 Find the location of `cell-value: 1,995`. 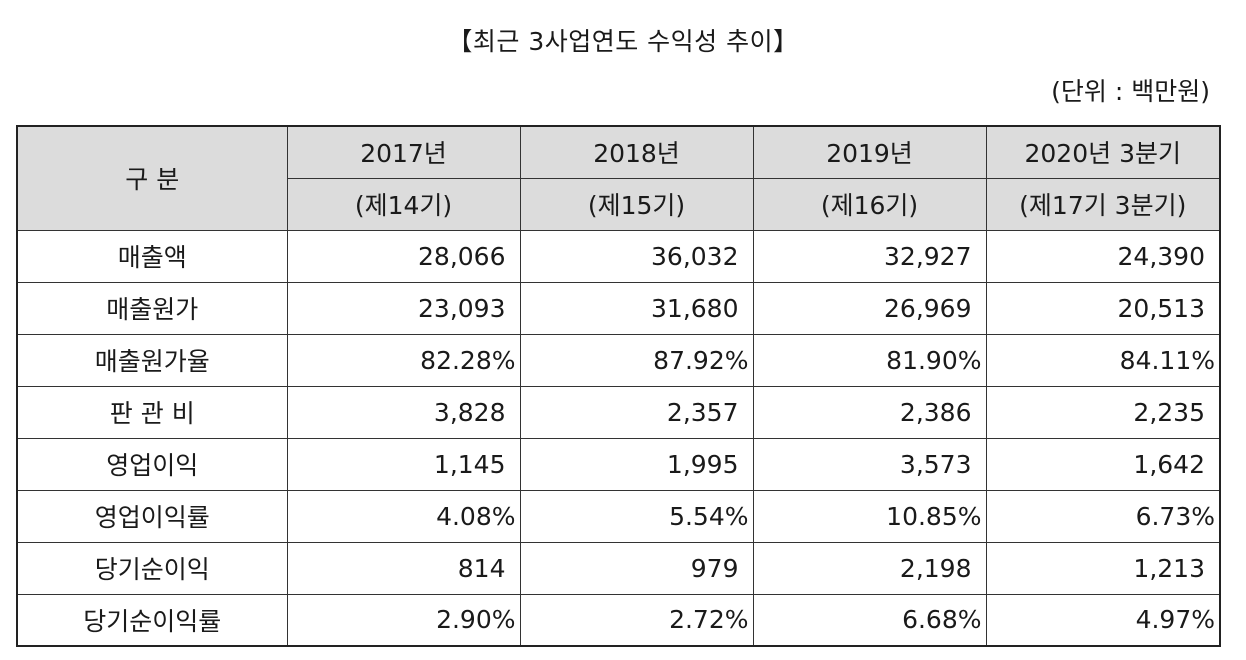

cell-value: 1,995 is located at coordinates (636, 464).